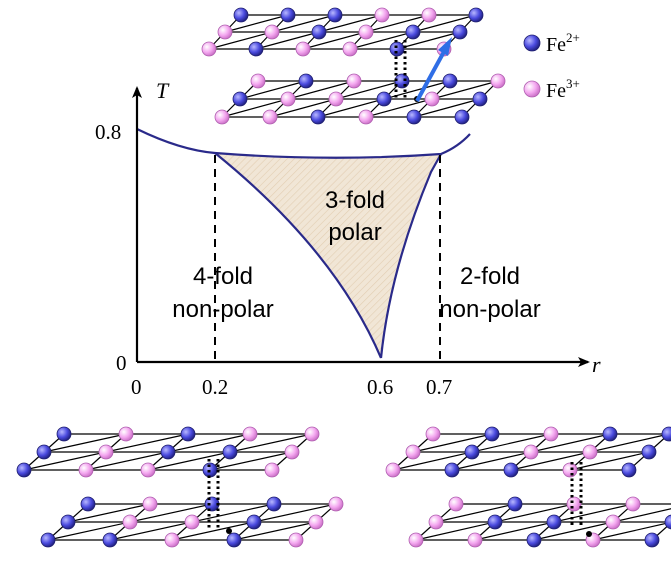 This screenshot has height=571, width=671. What do you see at coordinates (433, 69) in the screenshot?
I see `polarization-arrow` at bounding box center [433, 69].